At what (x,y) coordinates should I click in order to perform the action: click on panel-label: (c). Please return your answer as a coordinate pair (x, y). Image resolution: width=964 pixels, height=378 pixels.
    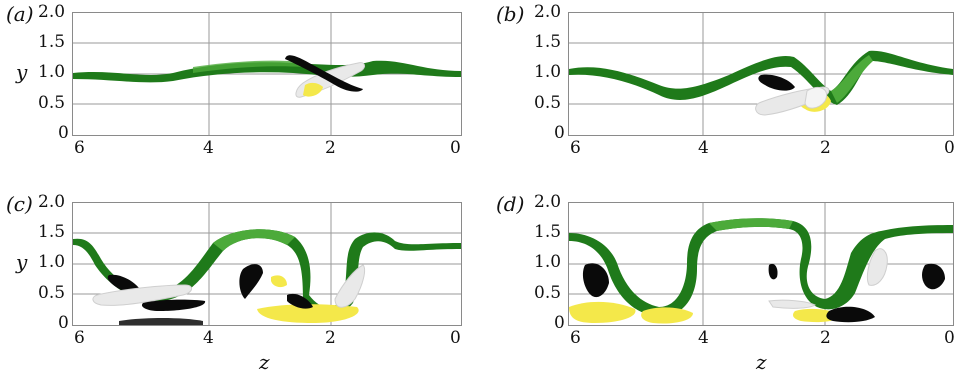
    Looking at the image, I should click on (19, 204).